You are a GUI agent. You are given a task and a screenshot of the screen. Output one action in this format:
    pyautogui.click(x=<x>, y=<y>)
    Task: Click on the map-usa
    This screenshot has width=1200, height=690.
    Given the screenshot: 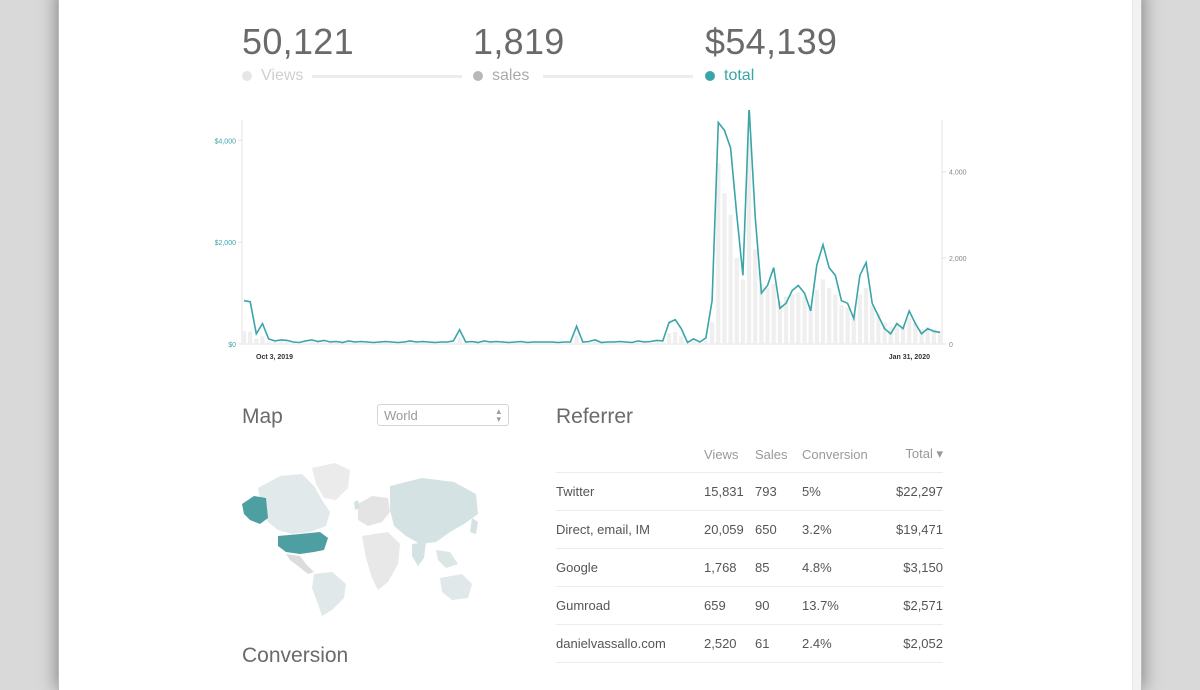 What is the action you would take?
    pyautogui.click(x=303, y=543)
    